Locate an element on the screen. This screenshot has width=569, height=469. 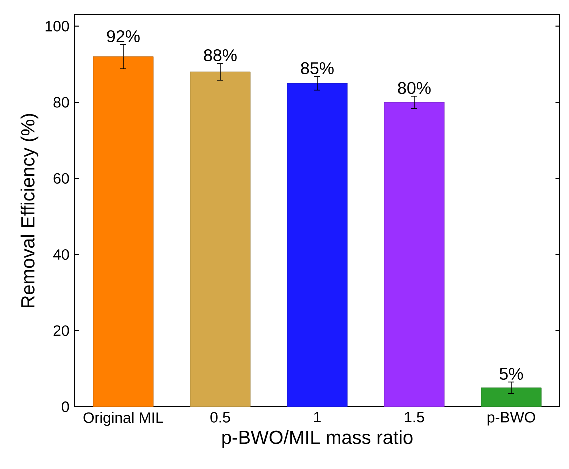
x-tick-label: 1 is located at coordinates (317, 417).